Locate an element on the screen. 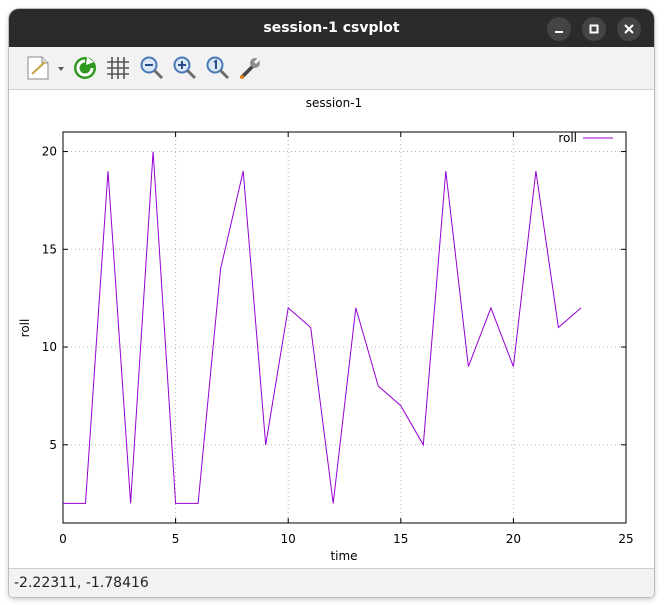 This screenshot has height=605, width=664. zoom-out-button is located at coordinates (151, 68).